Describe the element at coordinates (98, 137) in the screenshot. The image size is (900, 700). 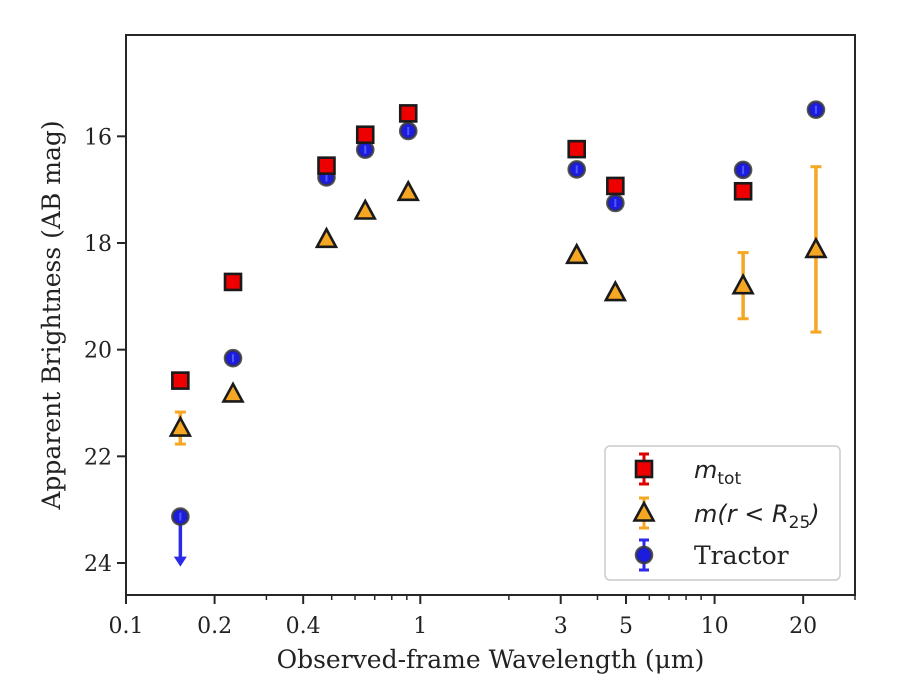
I see `y-tick-label: 16` at that location.